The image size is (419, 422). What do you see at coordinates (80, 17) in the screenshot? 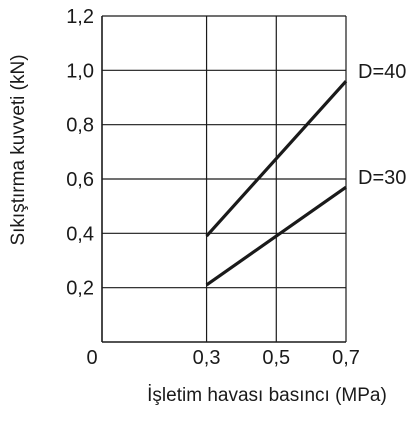
I see `y-tick-label: 1,2` at bounding box center [80, 17].